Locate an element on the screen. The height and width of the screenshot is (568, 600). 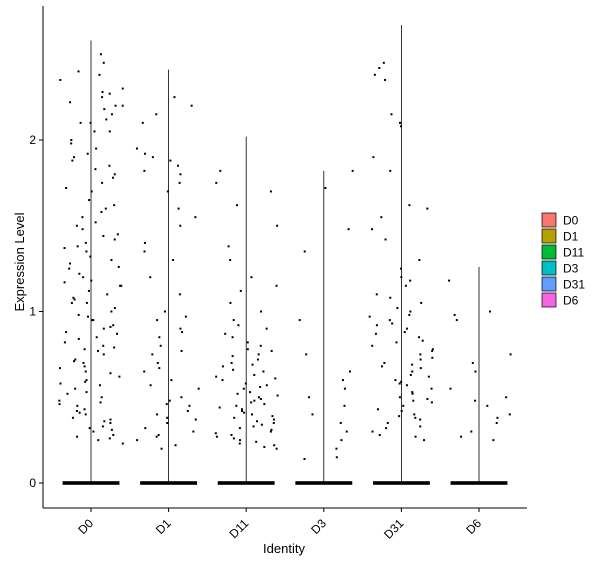
violin-d0 is located at coordinates (91, 262).